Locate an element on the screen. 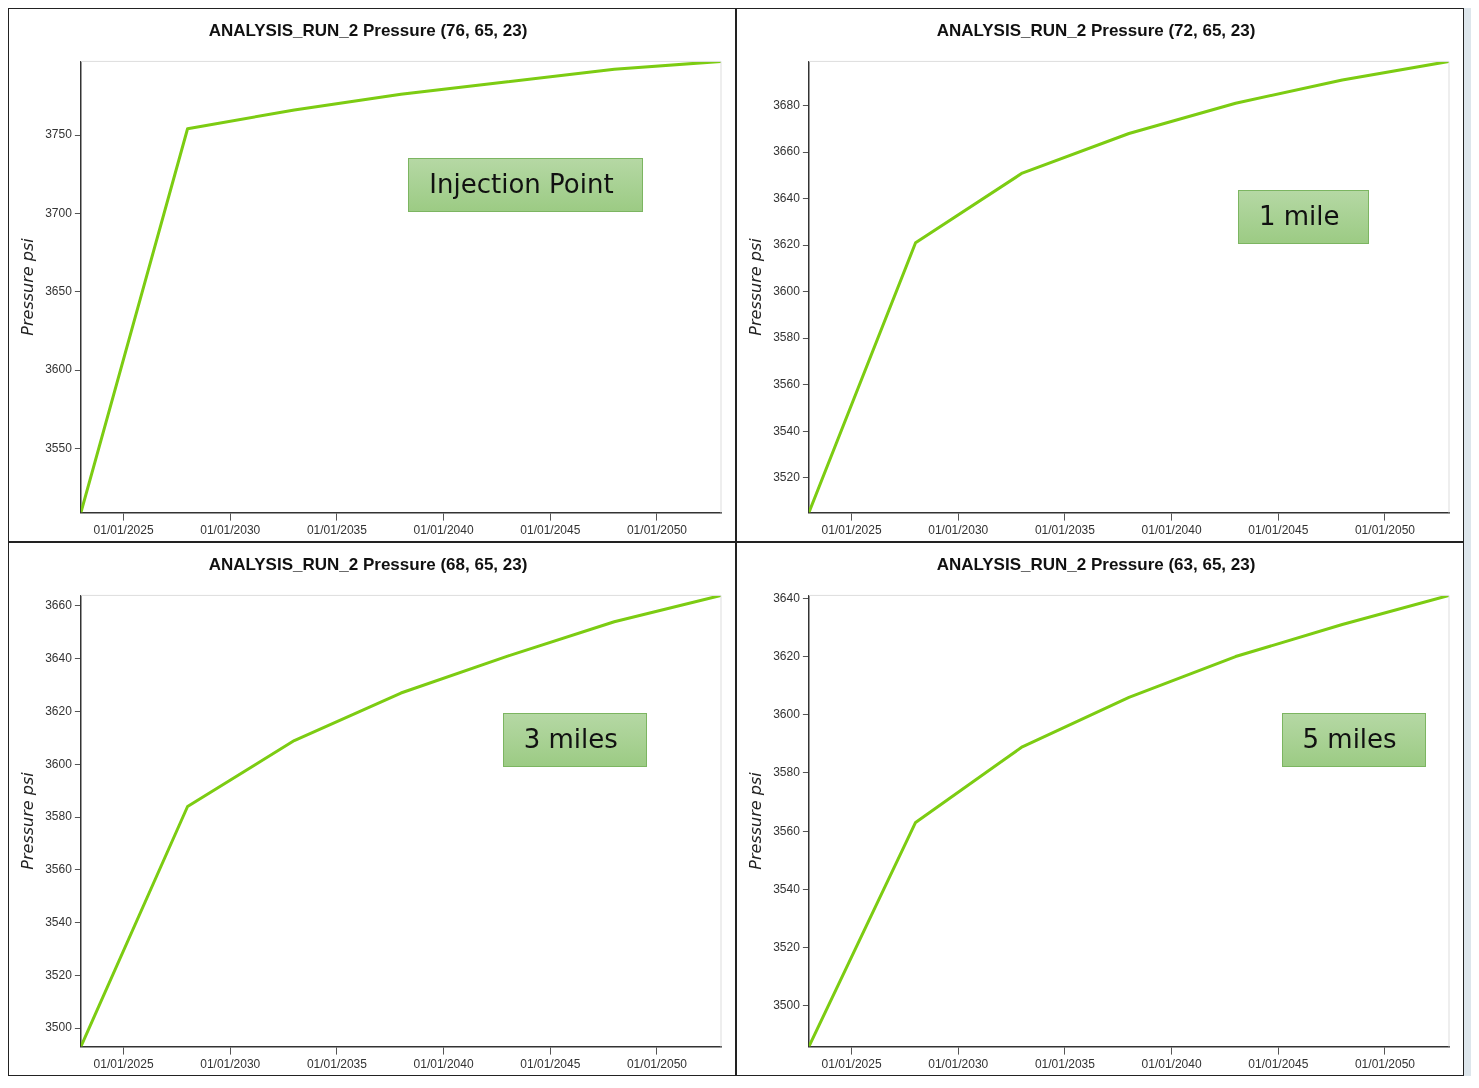  chart-title: ANALYSIS_RUN_2 Pressure (72, 65, 23) is located at coordinates (1096, 30).